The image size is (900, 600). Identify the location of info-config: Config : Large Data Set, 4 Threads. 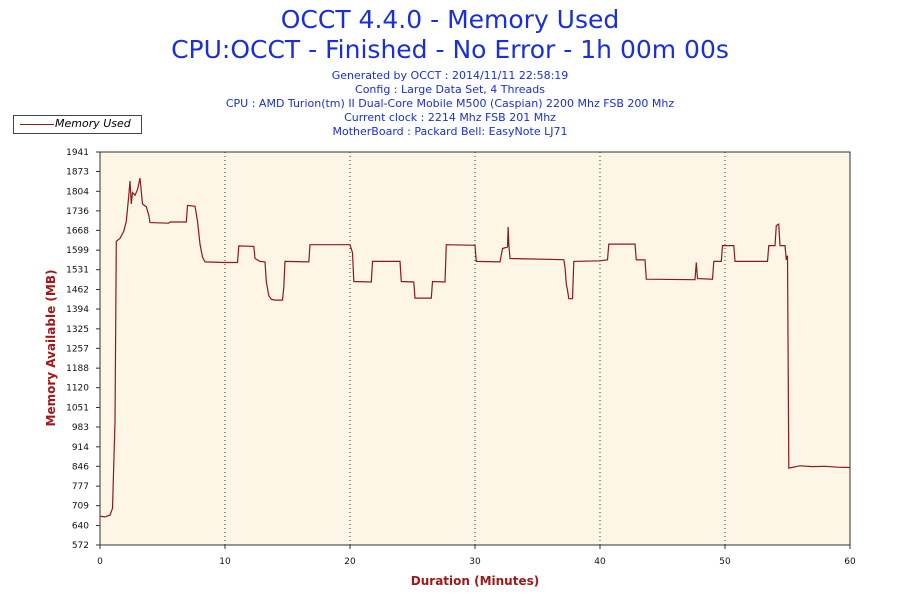
(450, 89).